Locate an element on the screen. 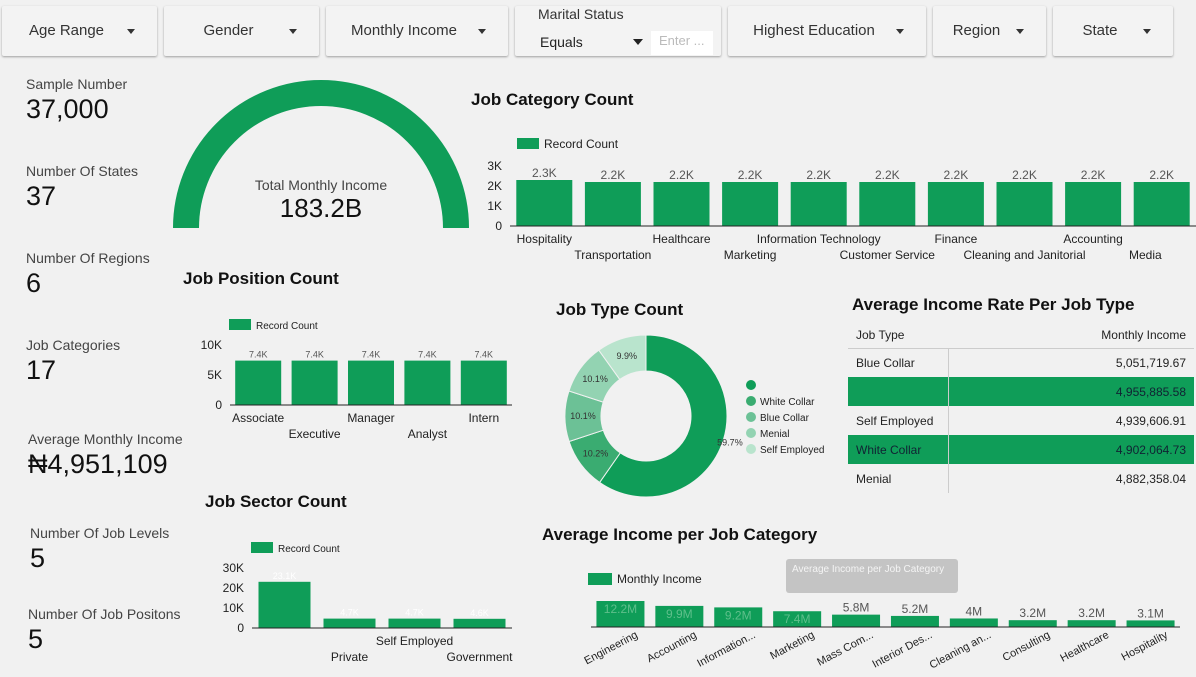 The height and width of the screenshot is (677, 1196). filter-state: State is located at coordinates (1113, 31).